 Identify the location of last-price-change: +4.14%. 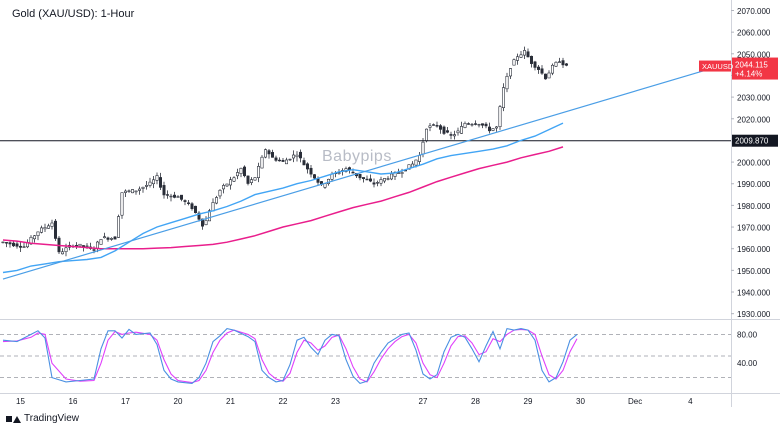
(748, 74).